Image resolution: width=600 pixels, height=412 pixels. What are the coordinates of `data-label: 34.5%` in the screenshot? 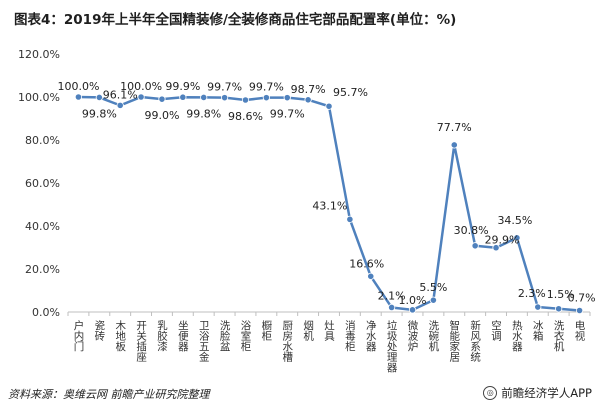 It's located at (514, 220).